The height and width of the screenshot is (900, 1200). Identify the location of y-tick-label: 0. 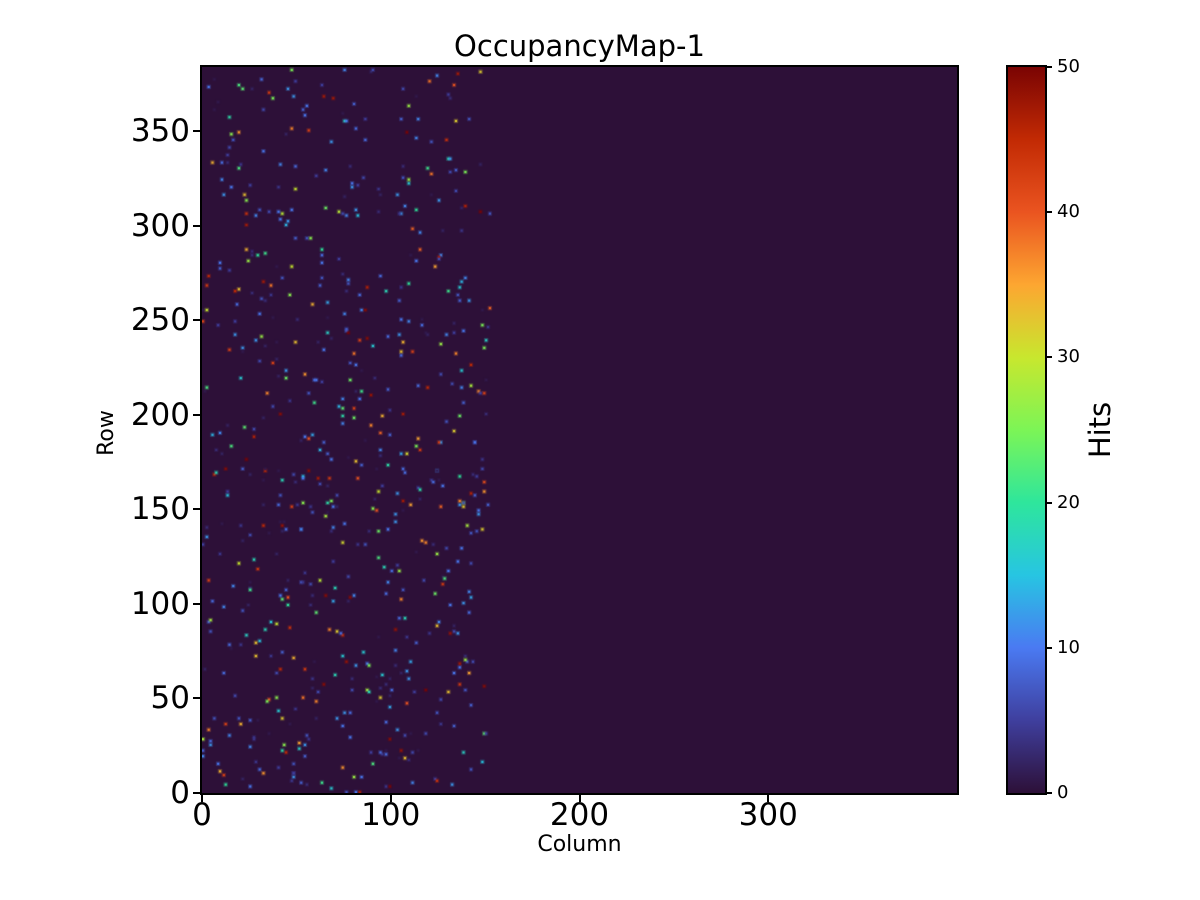
(180, 793).